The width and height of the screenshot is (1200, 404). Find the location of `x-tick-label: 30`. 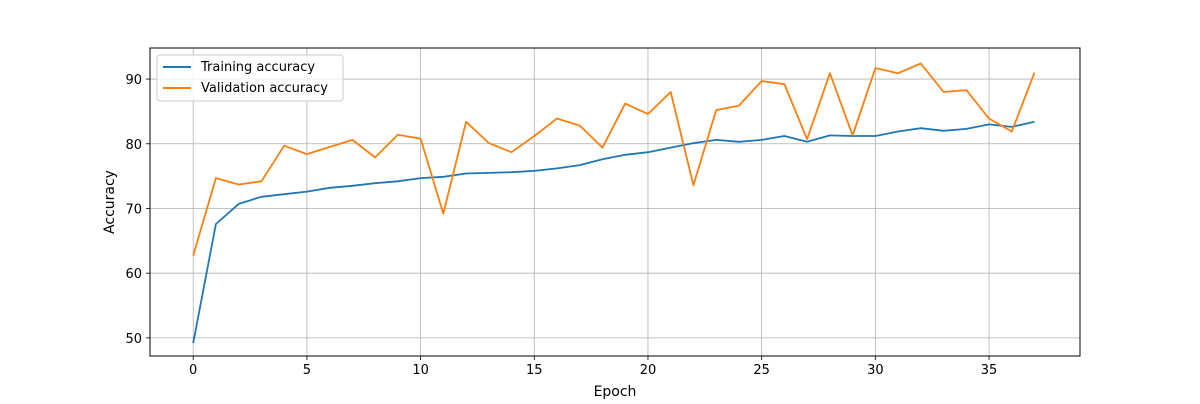

x-tick-label: 30 is located at coordinates (875, 370).